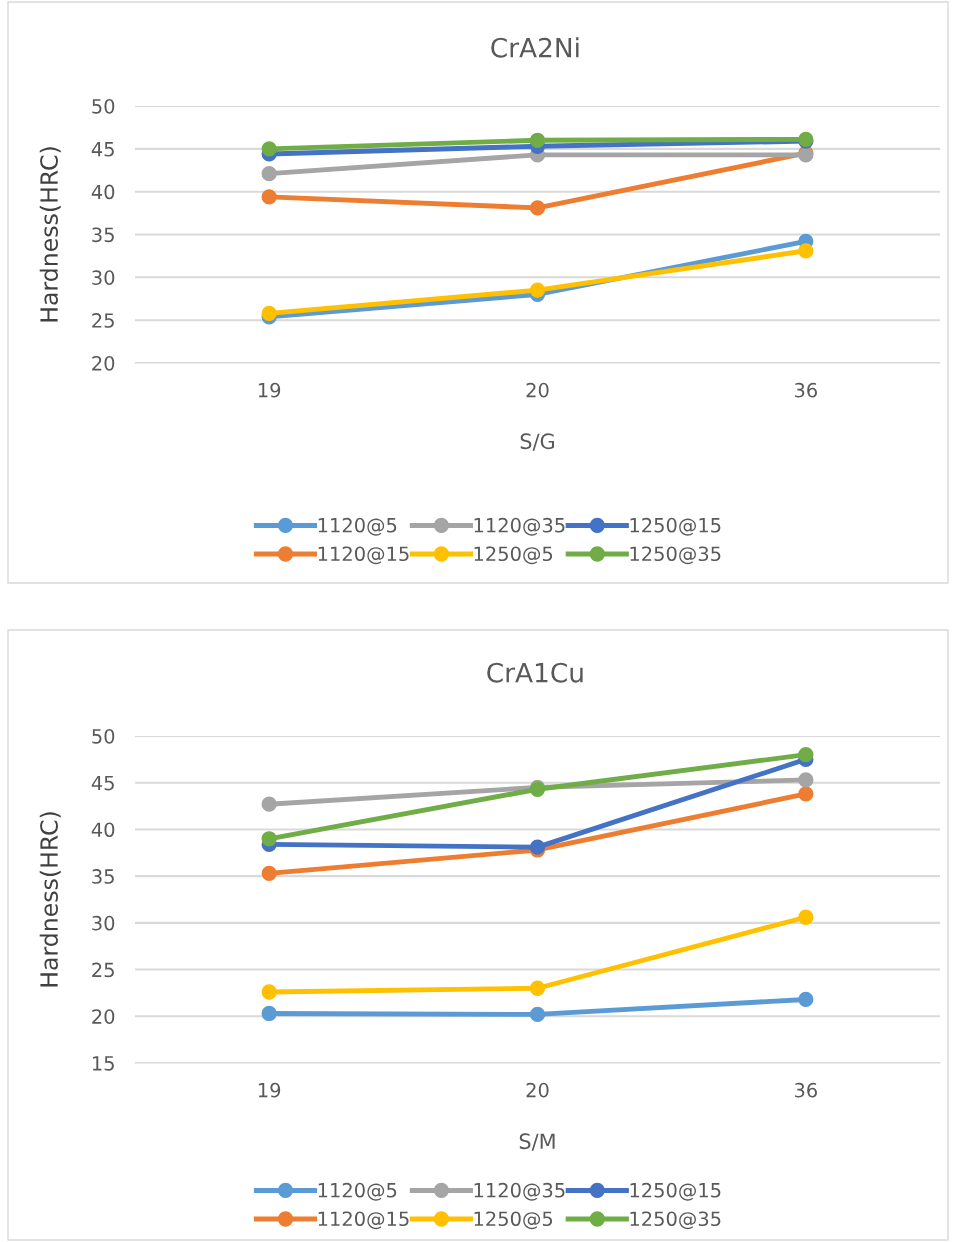 The height and width of the screenshot is (1242, 956). I want to click on y-tick-label: 15, so click(103, 1063).